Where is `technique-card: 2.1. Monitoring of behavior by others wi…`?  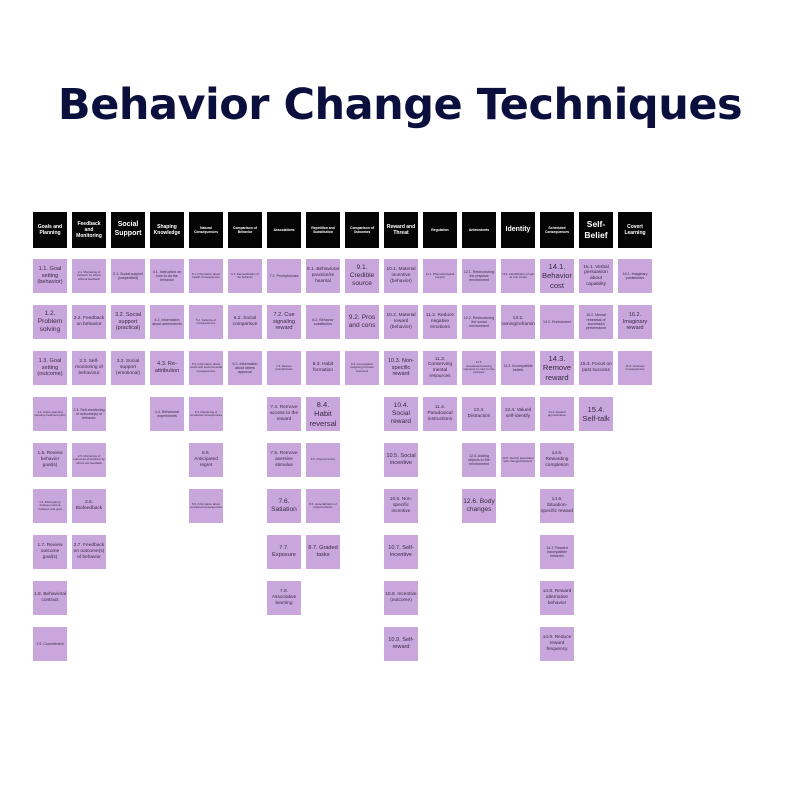 technique-card: 2.1. Monitoring of behavior by others wi… is located at coordinates (89, 276).